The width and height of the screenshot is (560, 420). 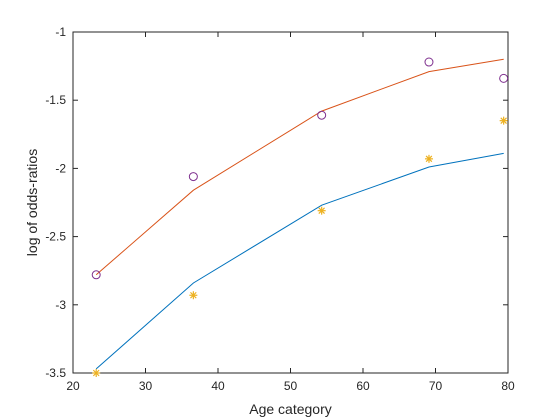 What do you see at coordinates (60, 32) in the screenshot?
I see `y-tick-label: -1` at bounding box center [60, 32].